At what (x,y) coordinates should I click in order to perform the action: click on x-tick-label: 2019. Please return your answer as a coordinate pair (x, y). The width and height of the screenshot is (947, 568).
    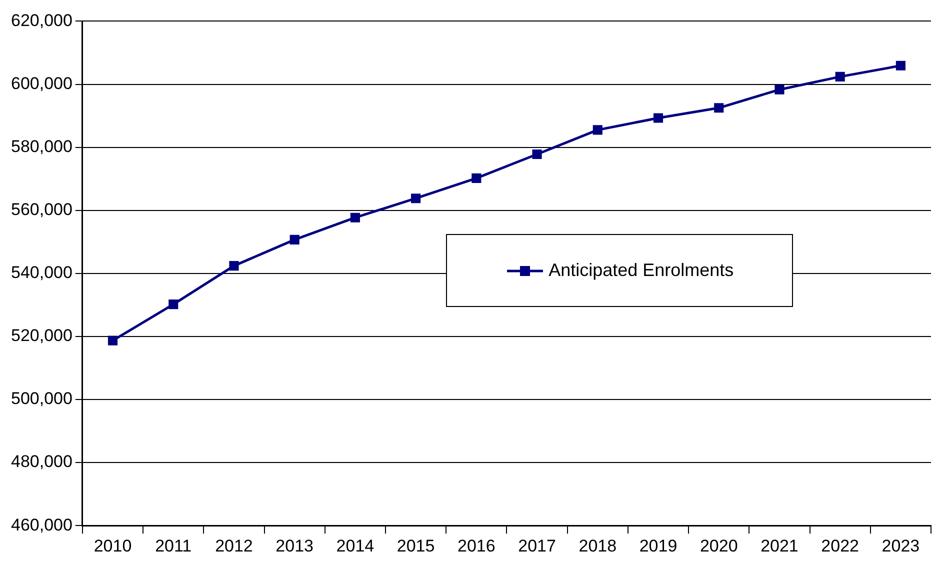
    Looking at the image, I should click on (658, 546).